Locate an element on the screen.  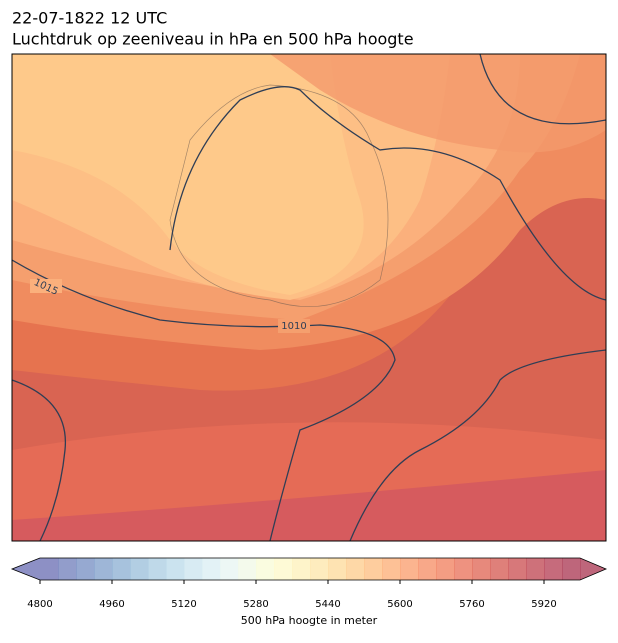
colorbar-tick-label: 4800 is located at coordinates (39, 604).